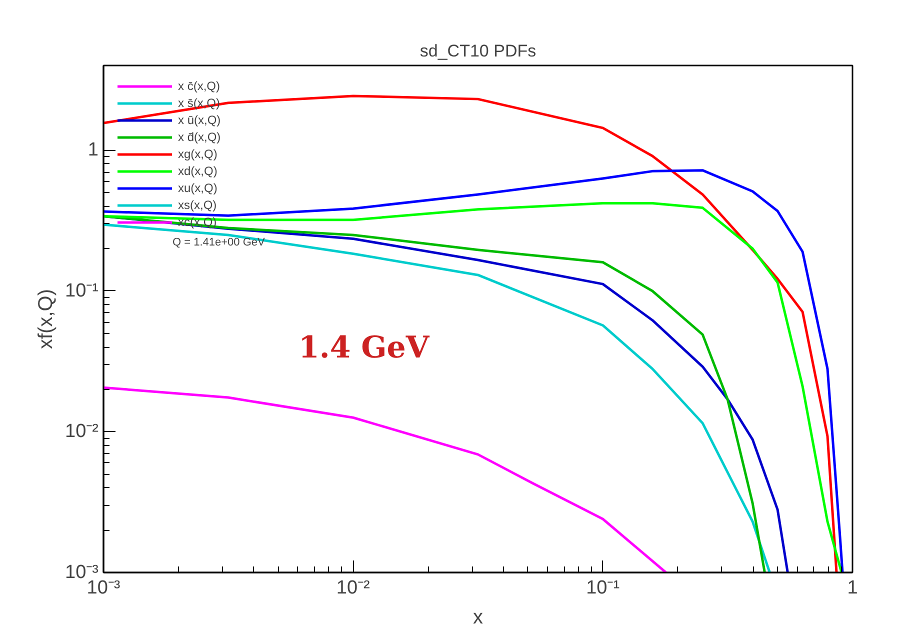 Image resolution: width=900 pixels, height=636 pixels. What do you see at coordinates (353, 588) in the screenshot?
I see `x-tick-label: 10⁻²` at bounding box center [353, 588].